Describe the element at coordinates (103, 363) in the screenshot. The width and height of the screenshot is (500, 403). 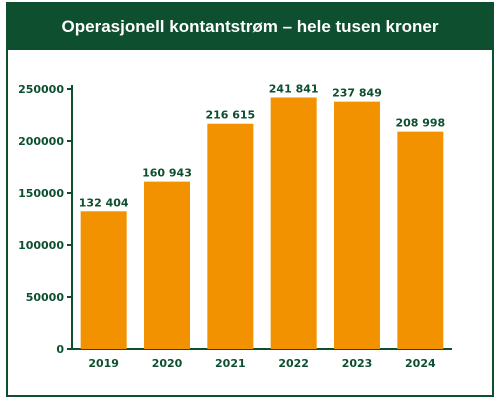
I see `x-tick-label: 2019` at that location.